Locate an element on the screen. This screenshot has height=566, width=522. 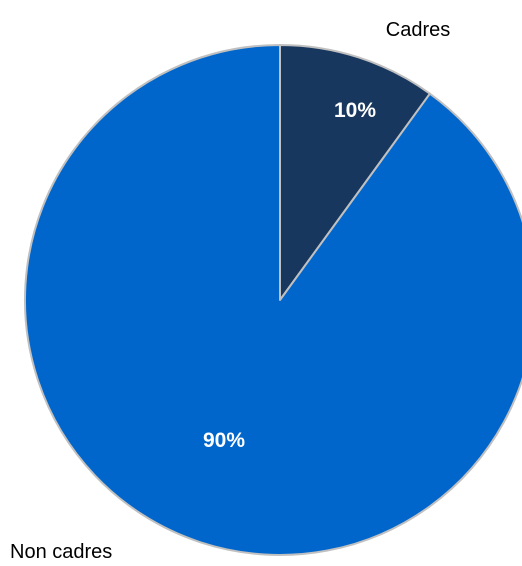
category-label-cadres: Cadres is located at coordinates (418, 30).